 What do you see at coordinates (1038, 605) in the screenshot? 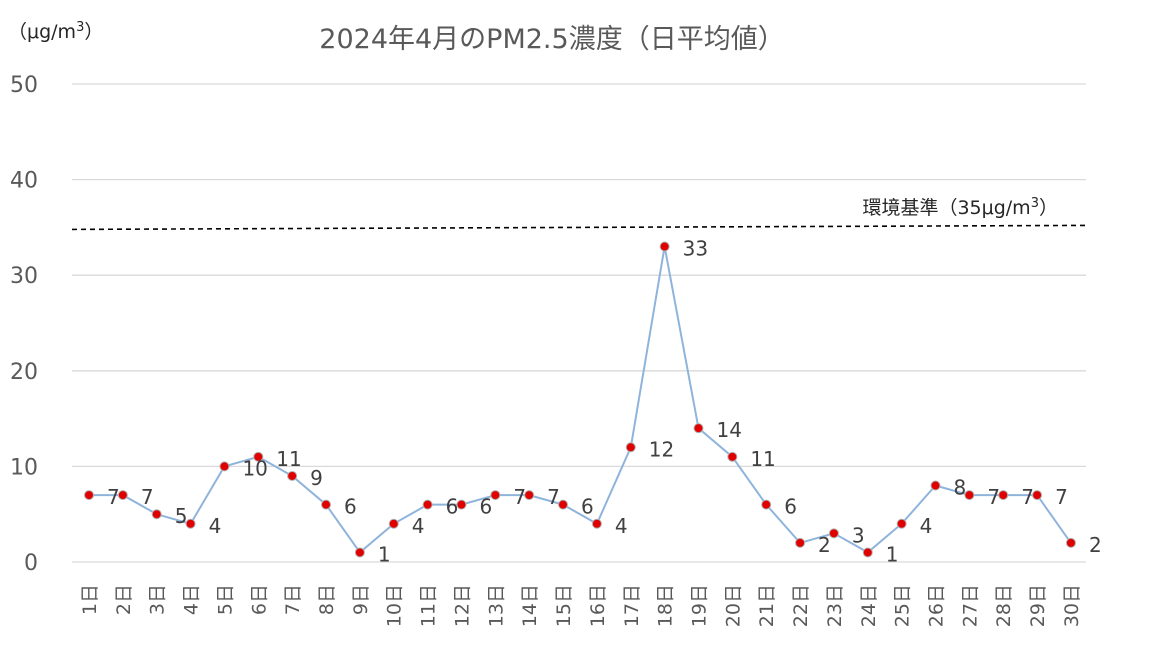
I see `x-tick-label: 29日` at bounding box center [1038, 605].